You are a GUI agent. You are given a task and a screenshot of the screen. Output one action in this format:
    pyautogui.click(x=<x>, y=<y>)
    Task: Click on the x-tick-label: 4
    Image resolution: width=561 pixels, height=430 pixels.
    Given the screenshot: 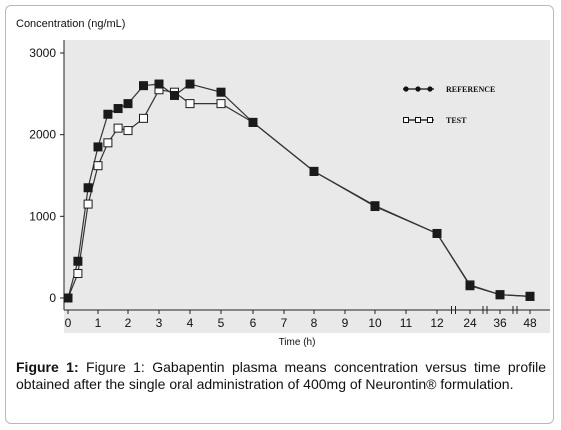 What is the action you would take?
    pyautogui.click(x=190, y=323)
    